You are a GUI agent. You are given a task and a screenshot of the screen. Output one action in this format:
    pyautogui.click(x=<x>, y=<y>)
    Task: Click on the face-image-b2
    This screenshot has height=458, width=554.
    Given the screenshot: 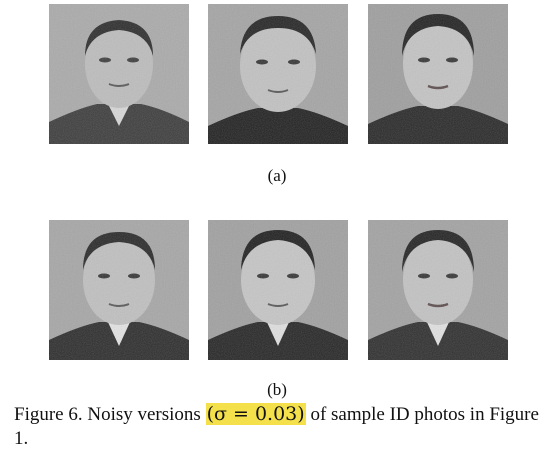 What is the action you would take?
    pyautogui.click(x=278, y=290)
    